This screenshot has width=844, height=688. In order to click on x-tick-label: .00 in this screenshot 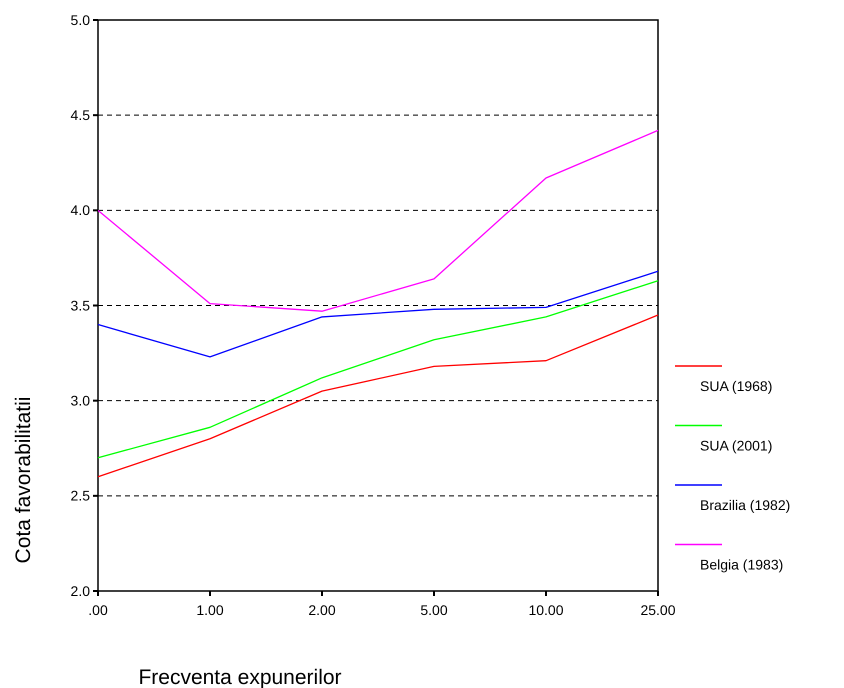, I will do `click(98, 610)`.